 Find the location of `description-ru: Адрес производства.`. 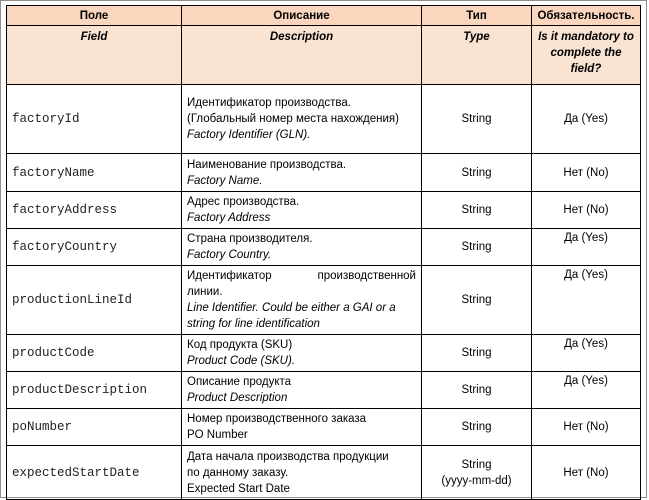

description-ru: Адрес производства. is located at coordinates (243, 202).